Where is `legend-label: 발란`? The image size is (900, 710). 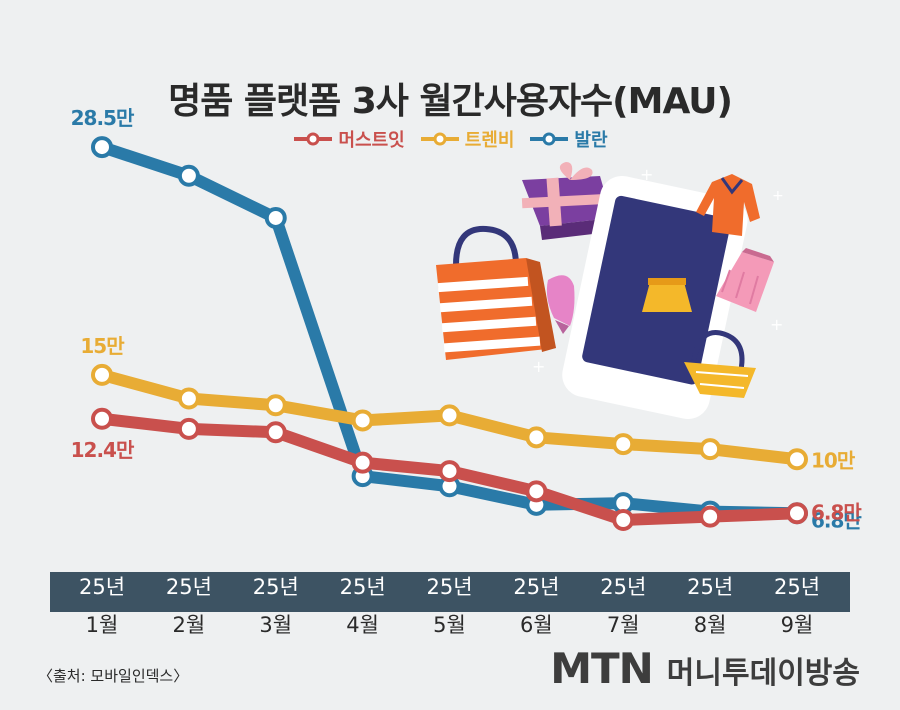 legend-label: 발란 is located at coordinates (591, 140).